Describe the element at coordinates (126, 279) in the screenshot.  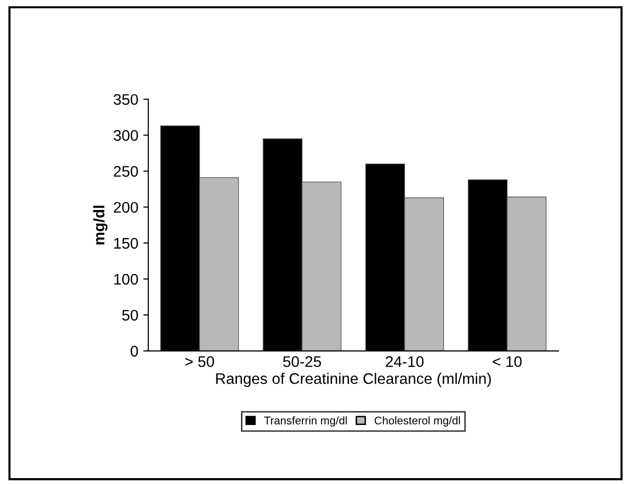
I see `y-tick-label: 100` at that location.